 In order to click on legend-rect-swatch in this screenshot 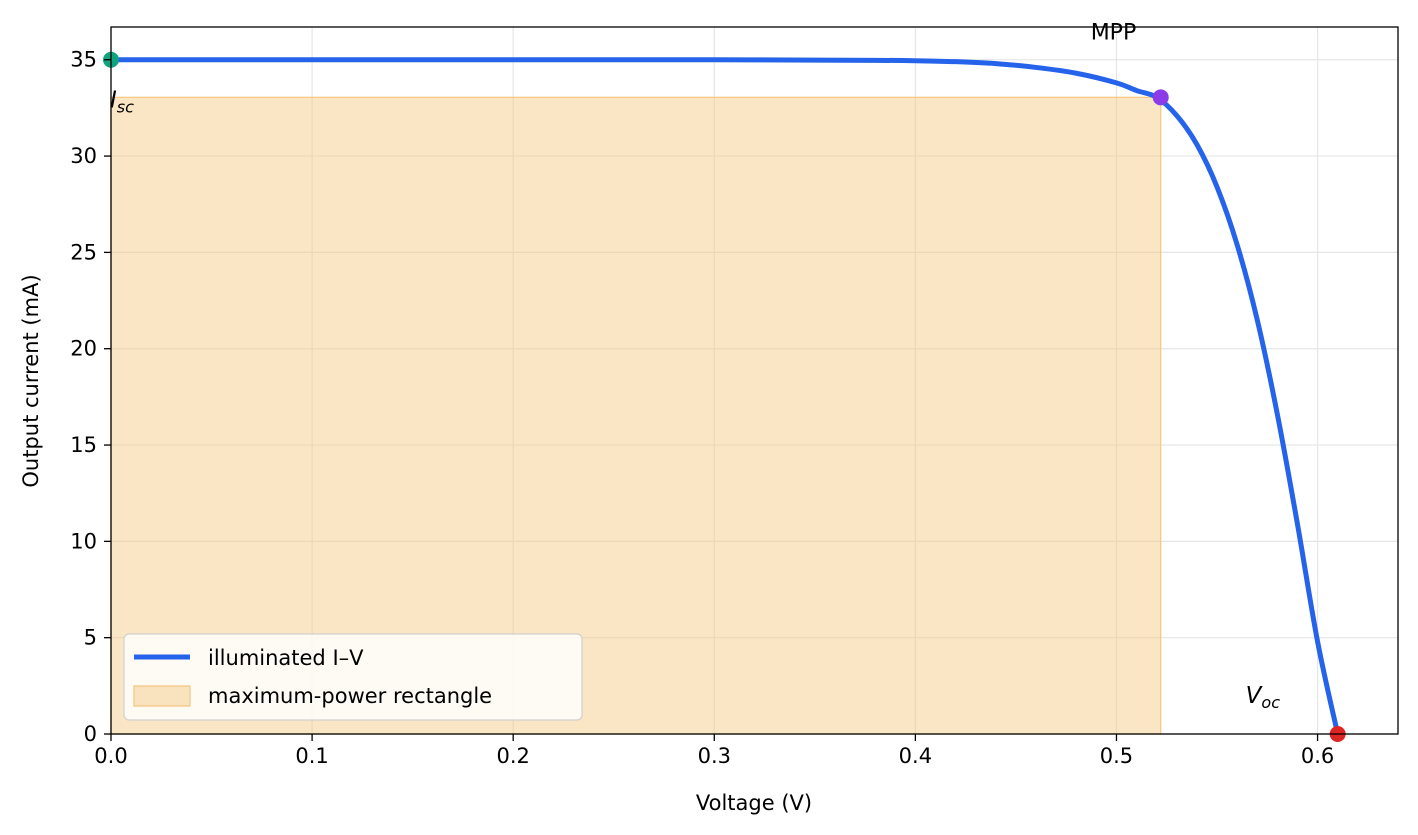, I will do `click(162, 696)`.